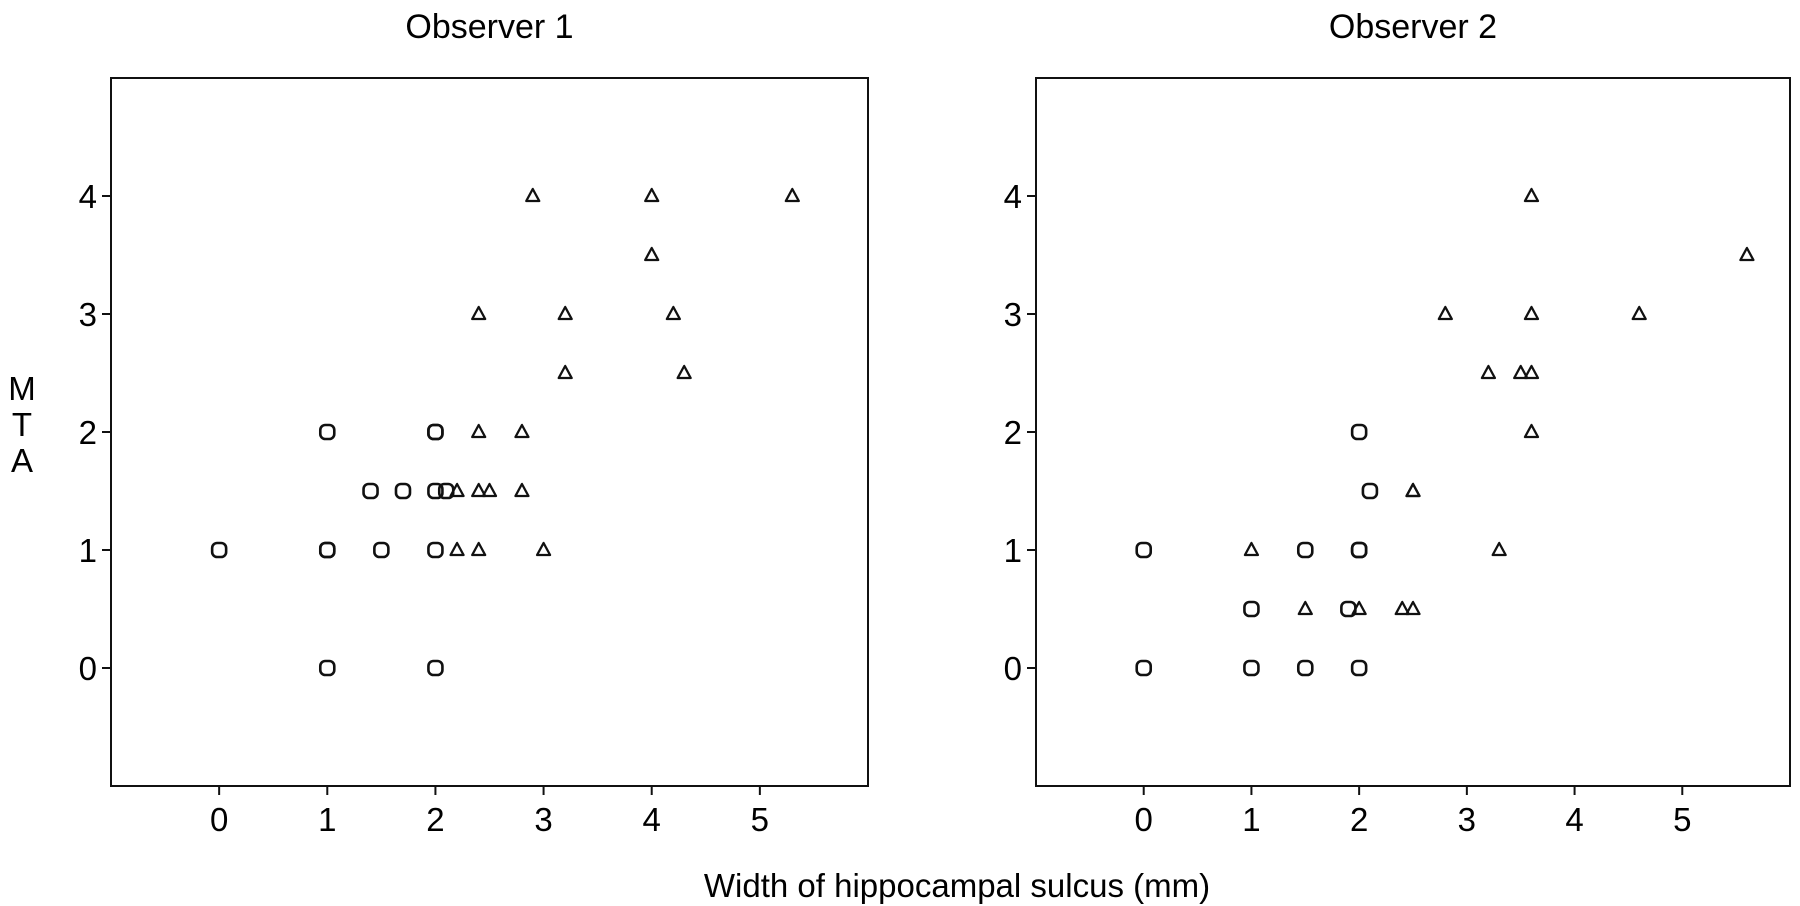  What do you see at coordinates (957, 885) in the screenshot?
I see `x-axis-label: Width of hippocampal sulcus (mm)` at bounding box center [957, 885].